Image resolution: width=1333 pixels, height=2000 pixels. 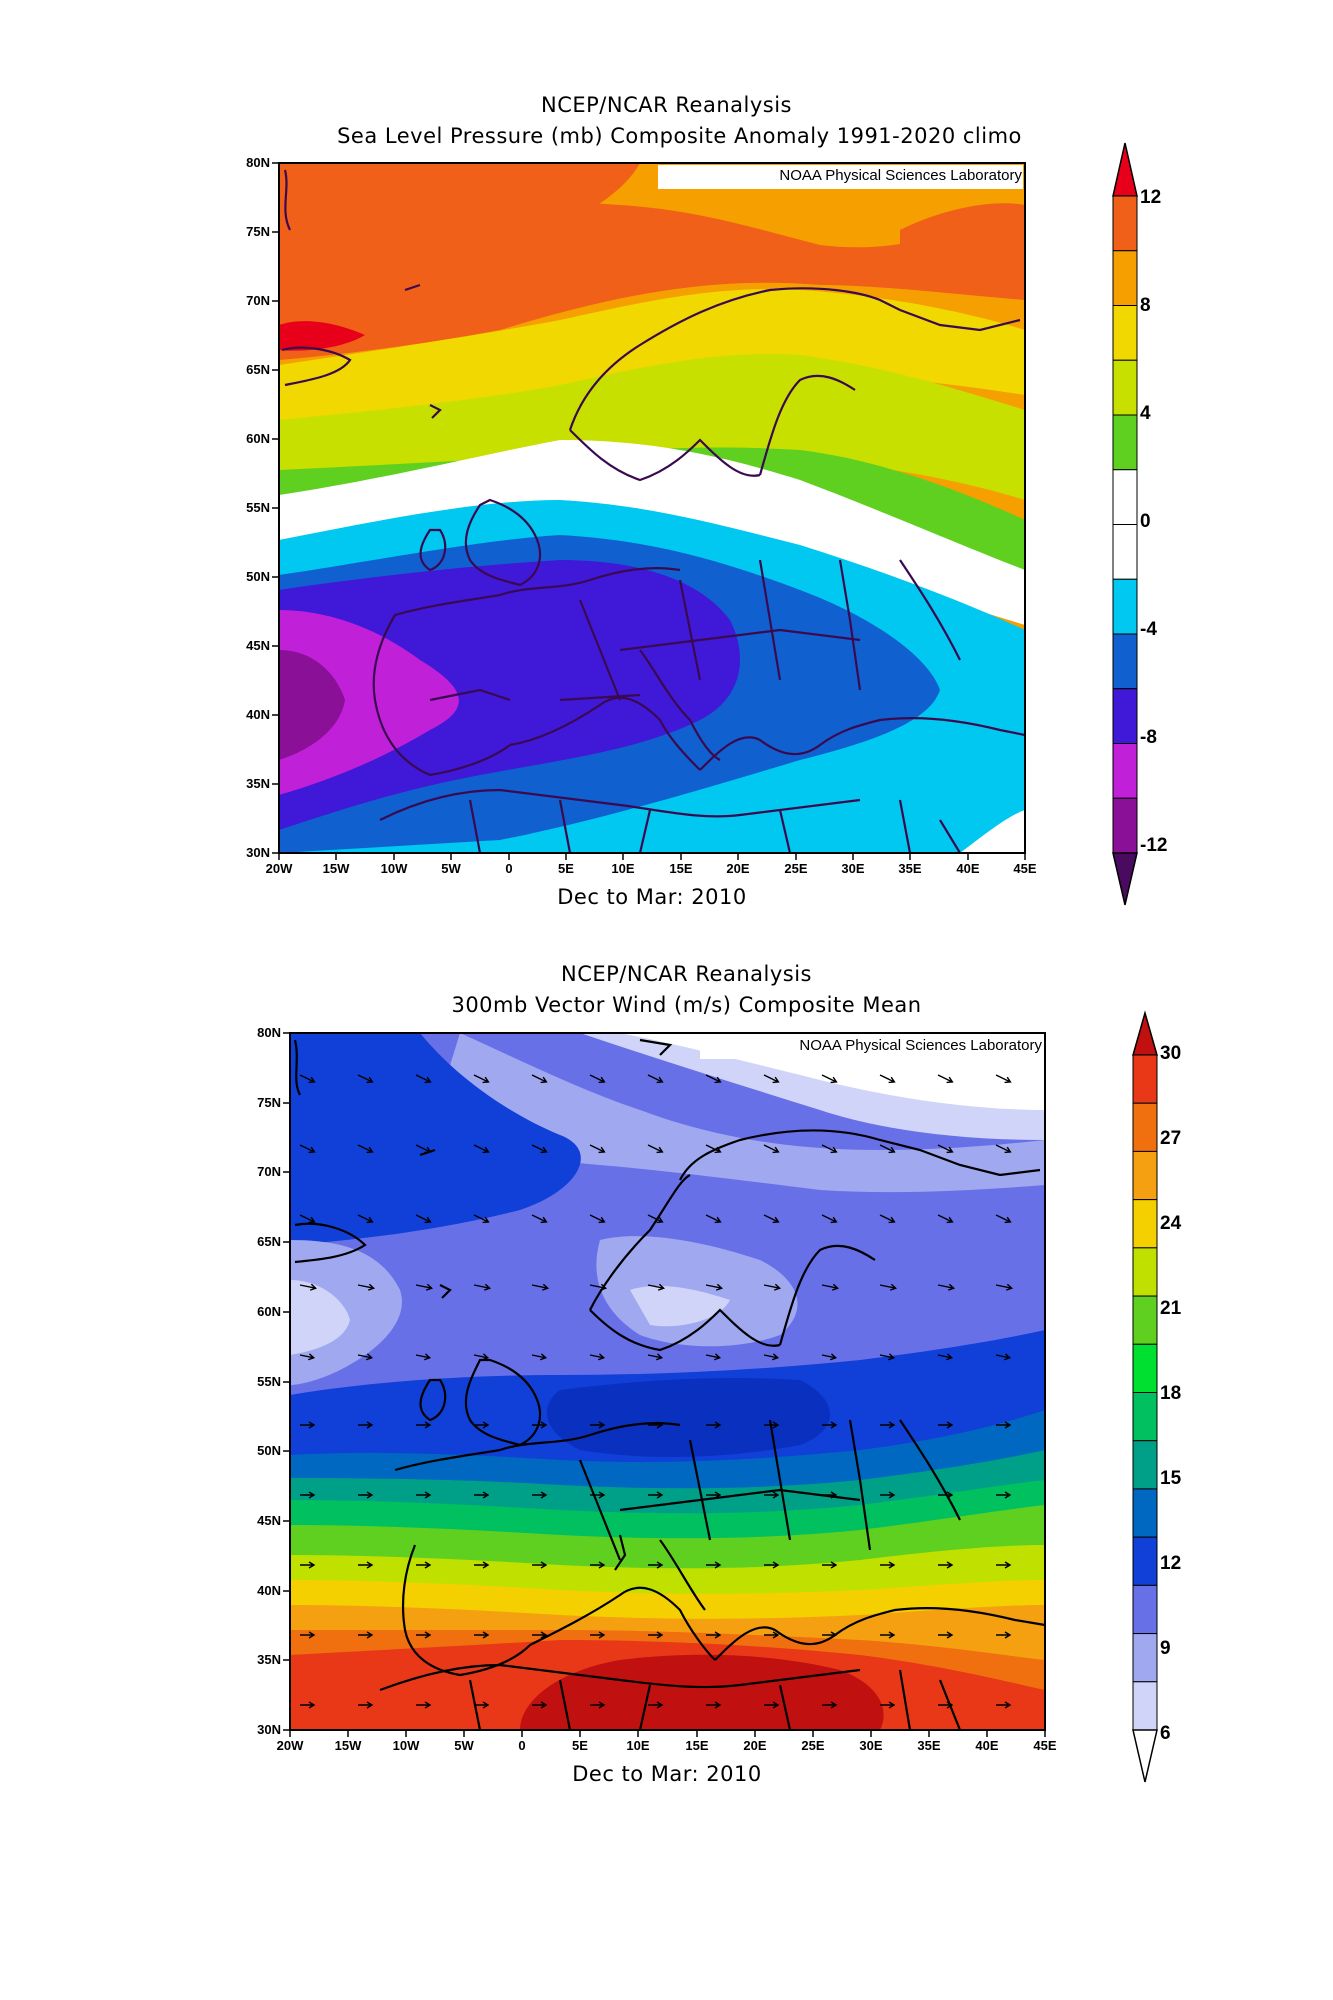 What do you see at coordinates (269, 1032) in the screenshot?
I see `map2-lat-label: 80N` at bounding box center [269, 1032].